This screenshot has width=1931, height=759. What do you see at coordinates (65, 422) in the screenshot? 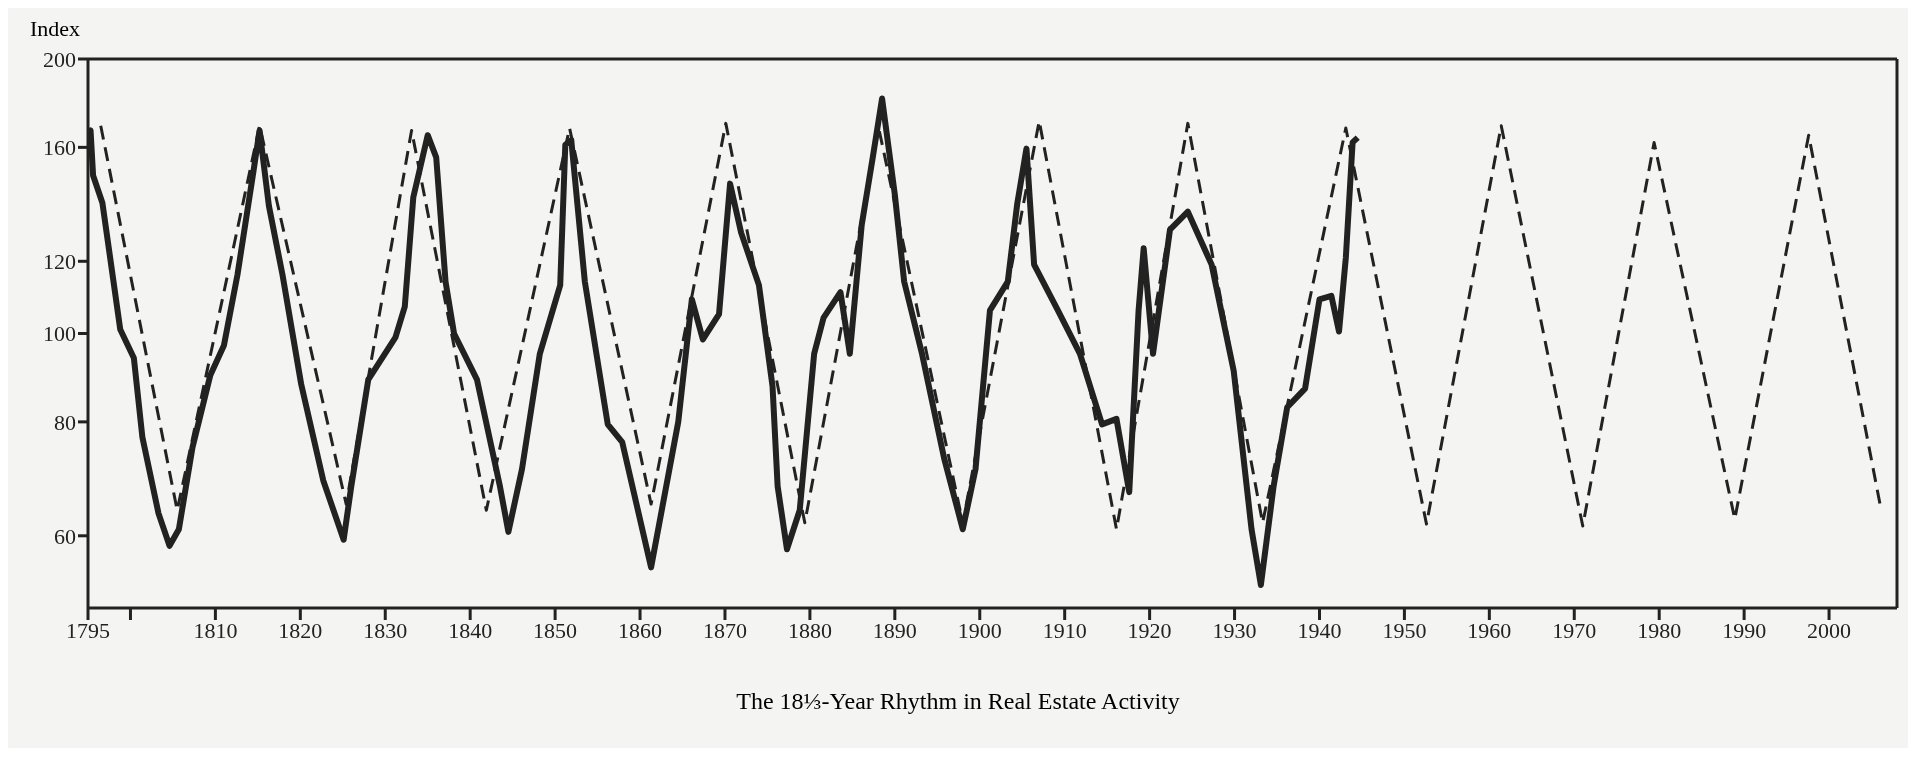
I see `y-tick-label: 80` at bounding box center [65, 422].